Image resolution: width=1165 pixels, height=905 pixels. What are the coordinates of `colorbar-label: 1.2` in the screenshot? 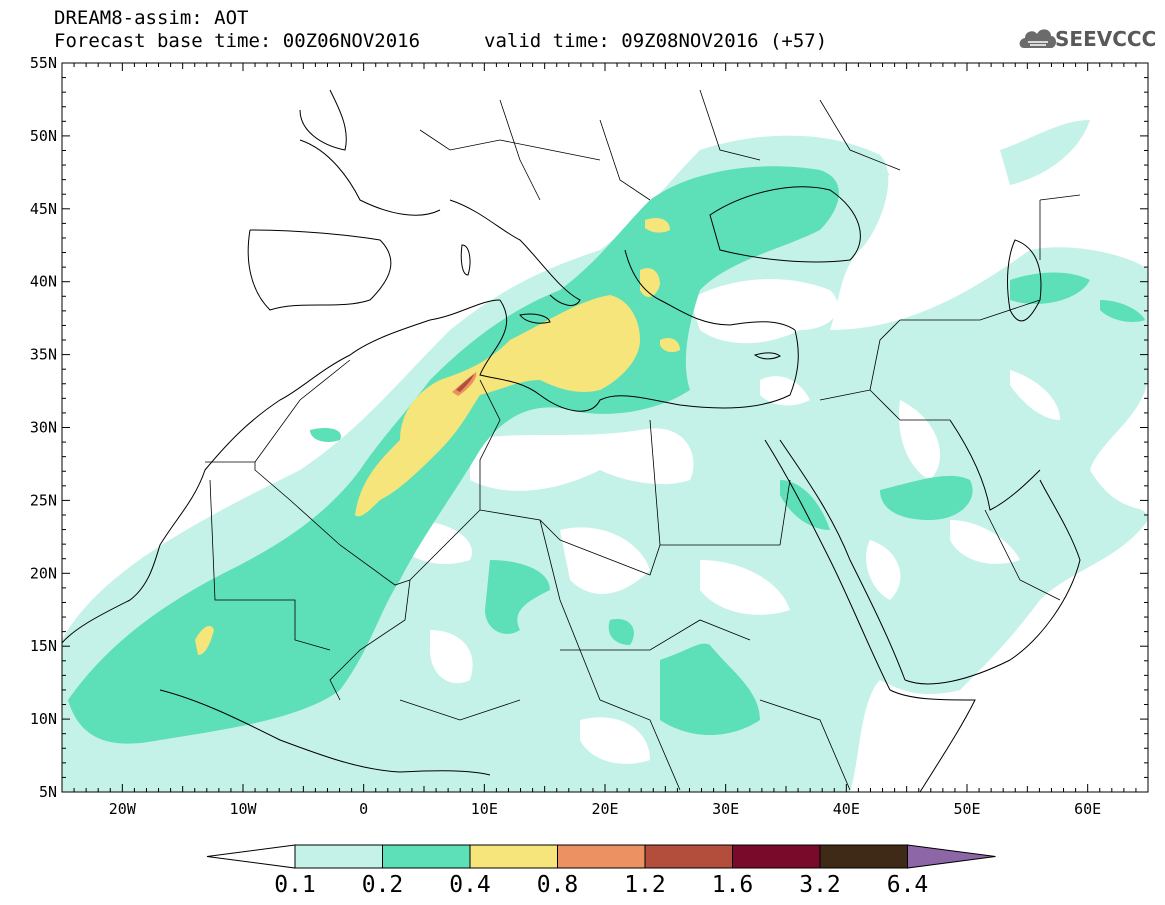 It's located at (645, 885).